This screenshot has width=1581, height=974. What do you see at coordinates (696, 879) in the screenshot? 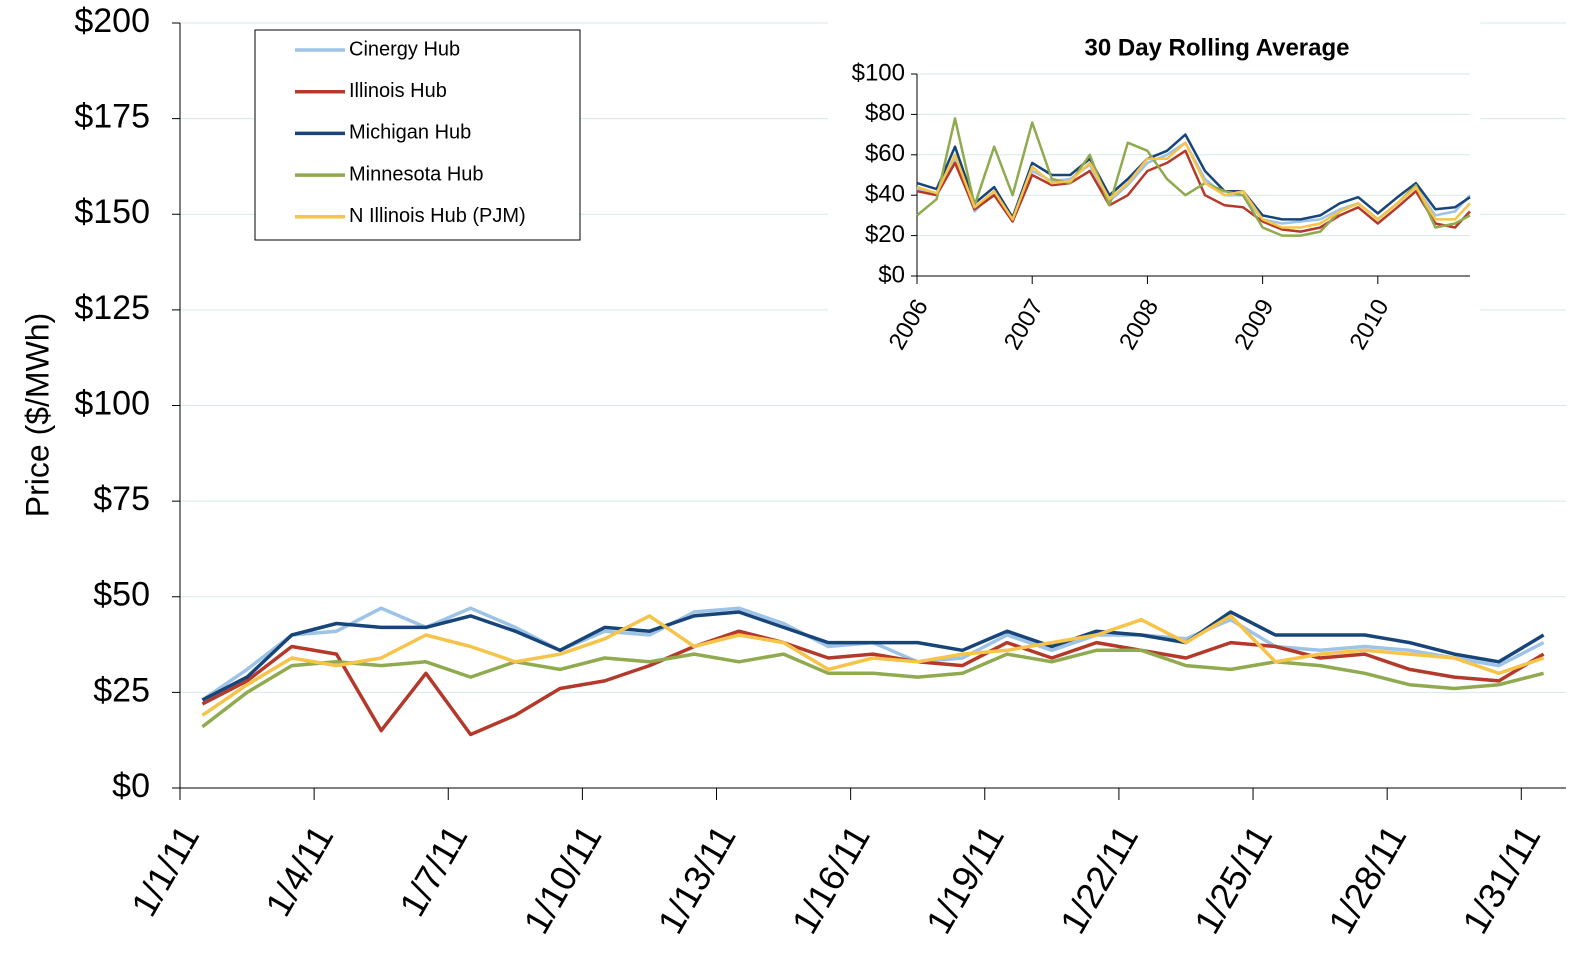
I see `x-tick-label: 1/13/11` at bounding box center [696, 879].